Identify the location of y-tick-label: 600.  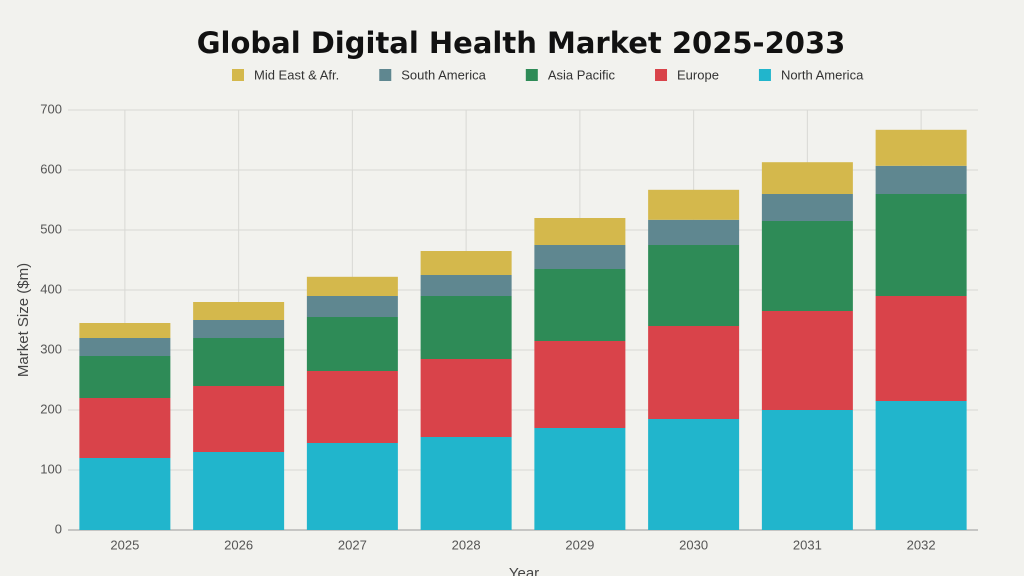
(51, 168).